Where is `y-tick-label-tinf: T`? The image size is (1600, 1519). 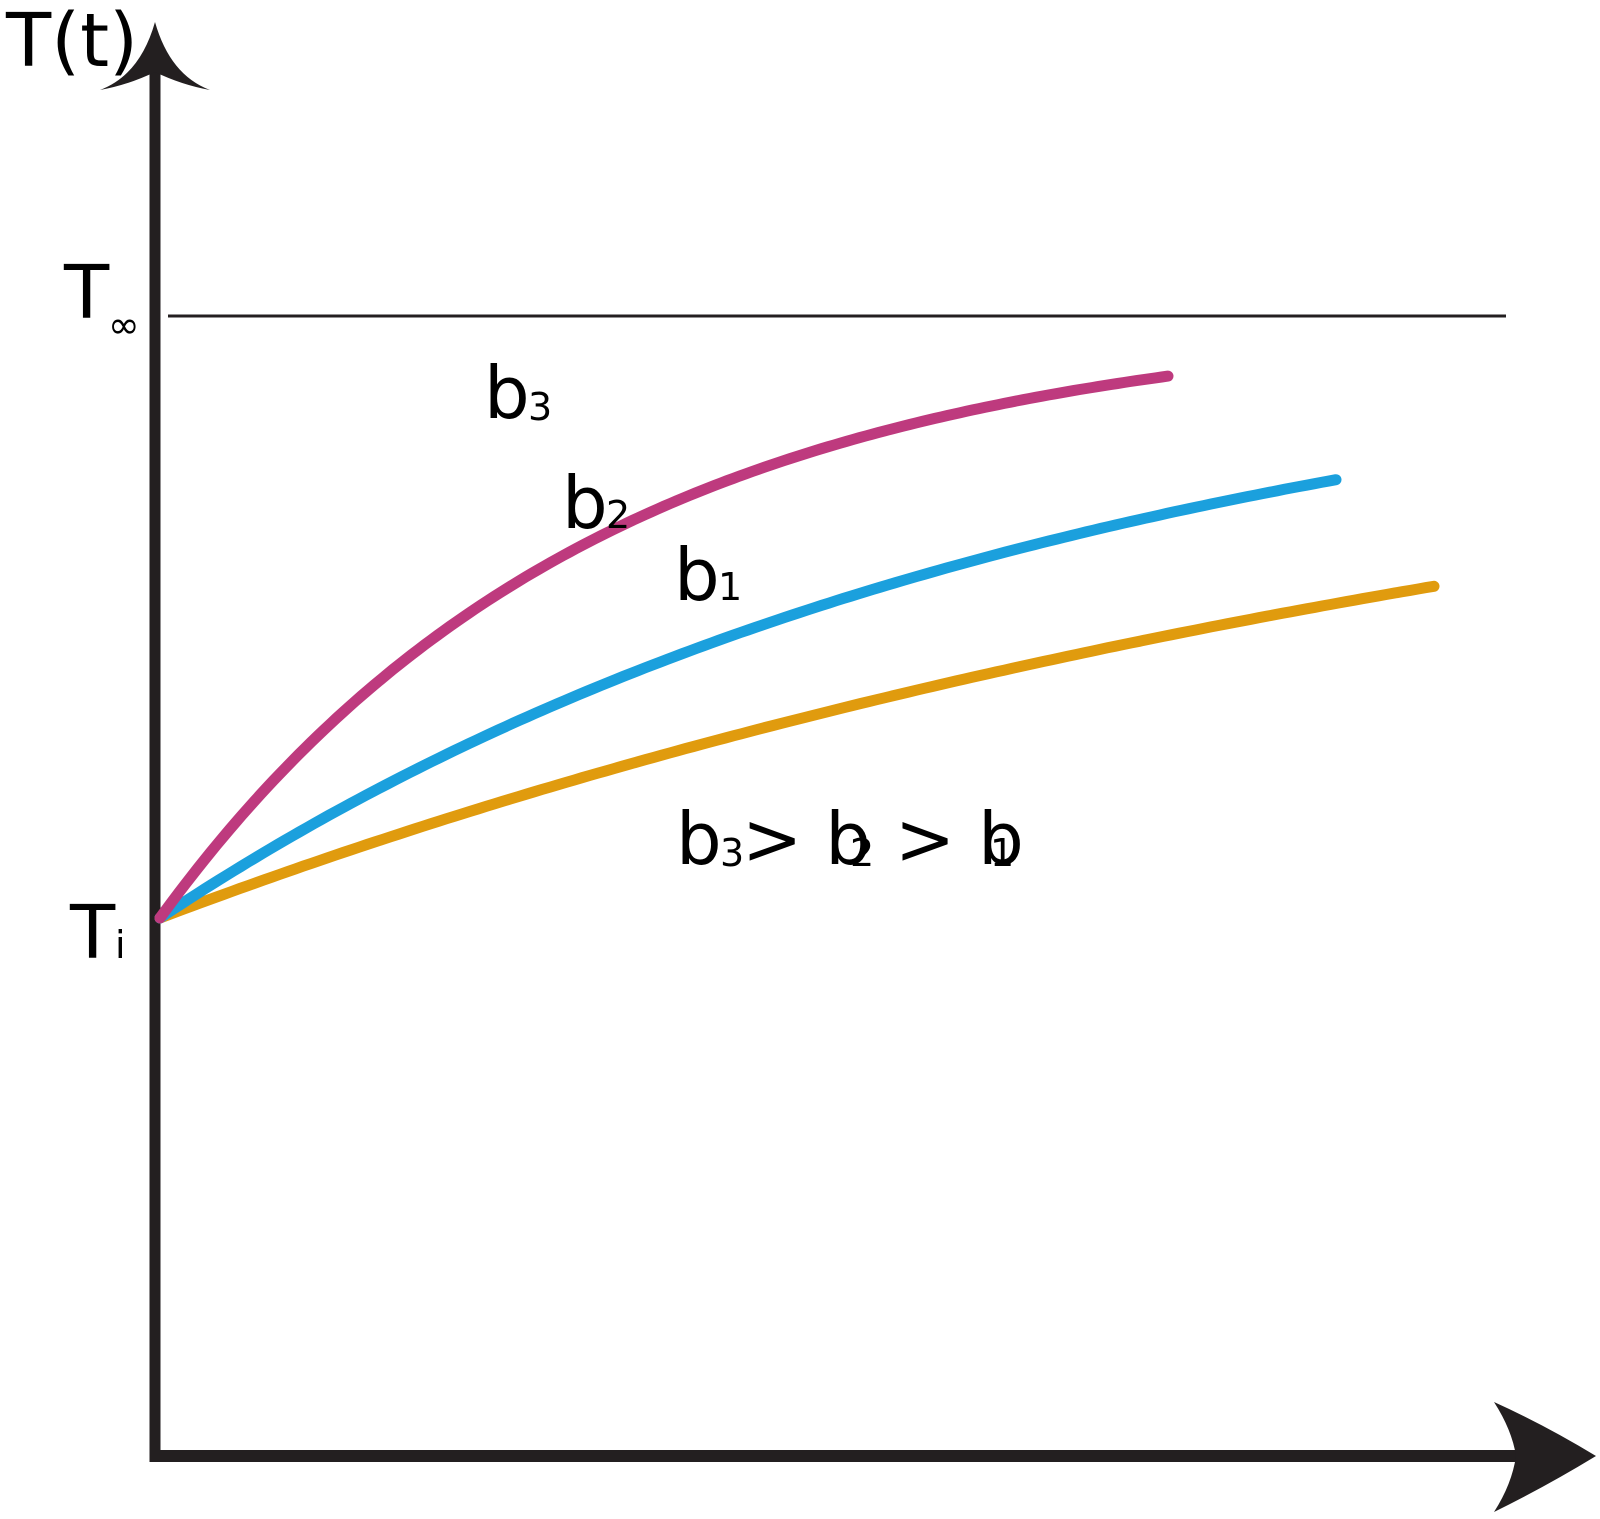 y-tick-label-tinf: T is located at coordinates (86, 293).